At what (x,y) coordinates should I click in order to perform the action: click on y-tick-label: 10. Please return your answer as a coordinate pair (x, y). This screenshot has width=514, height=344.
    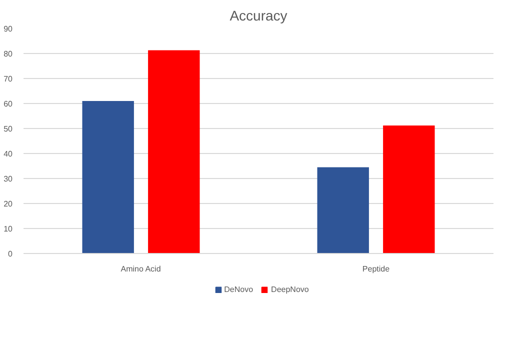
    Looking at the image, I should click on (9, 229).